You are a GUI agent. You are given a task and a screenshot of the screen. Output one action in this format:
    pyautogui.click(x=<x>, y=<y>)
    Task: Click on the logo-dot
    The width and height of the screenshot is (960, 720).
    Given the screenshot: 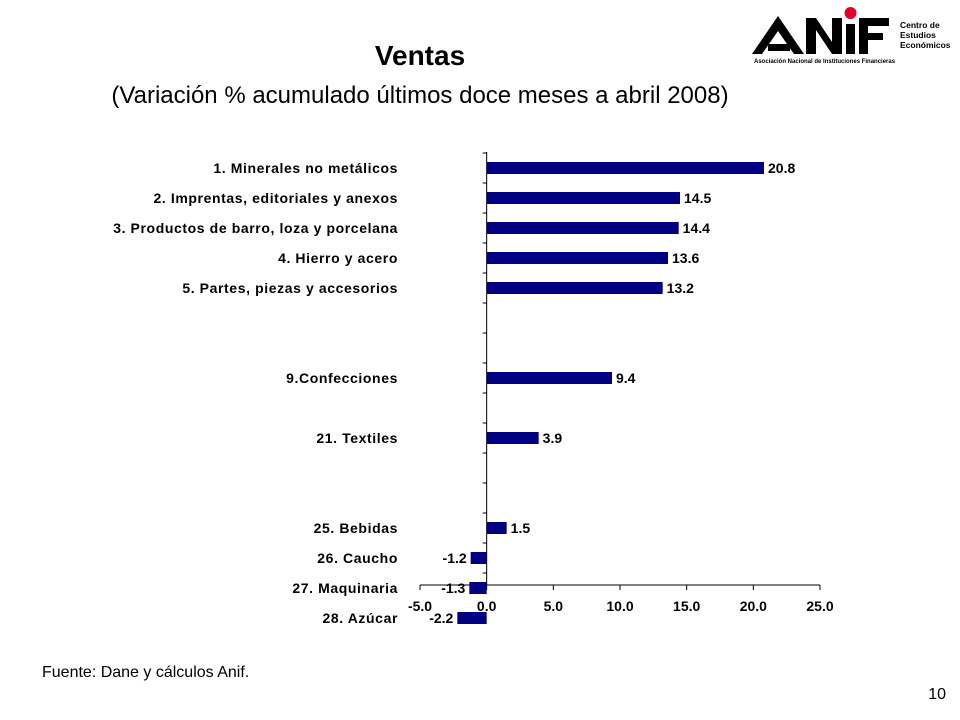 What is the action you would take?
    pyautogui.click(x=850, y=13)
    